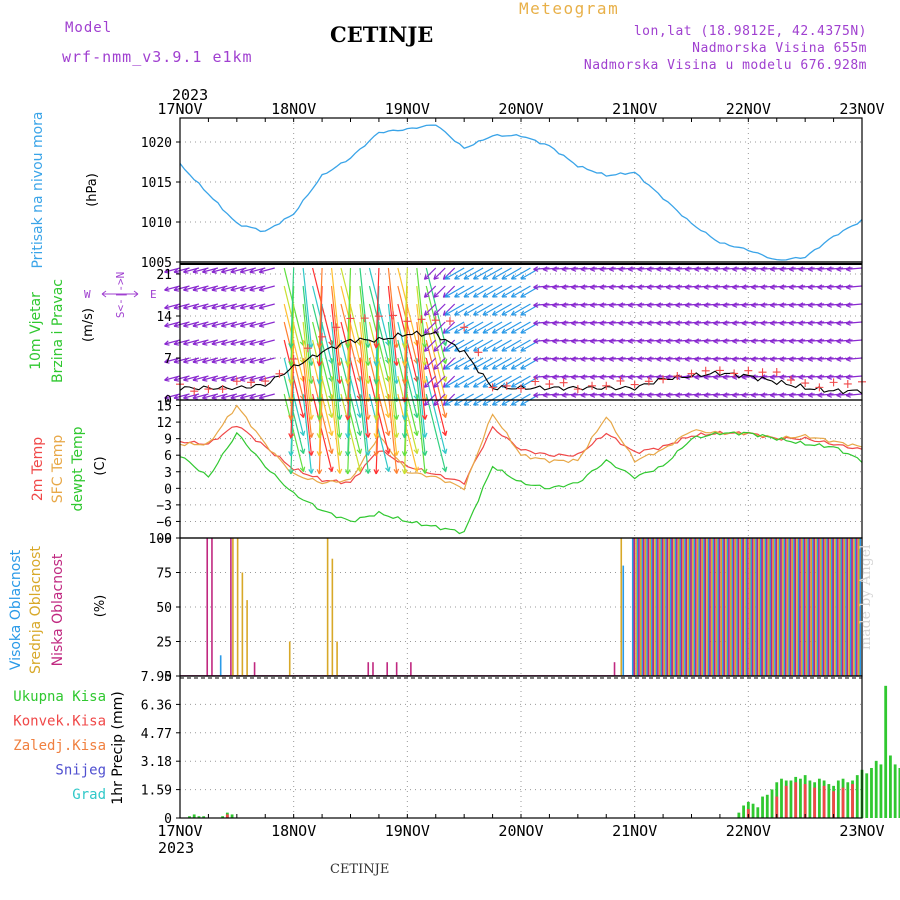 This screenshot has height=900, width=900. I want to click on x-label-bottom: 19NOV, so click(407, 831).